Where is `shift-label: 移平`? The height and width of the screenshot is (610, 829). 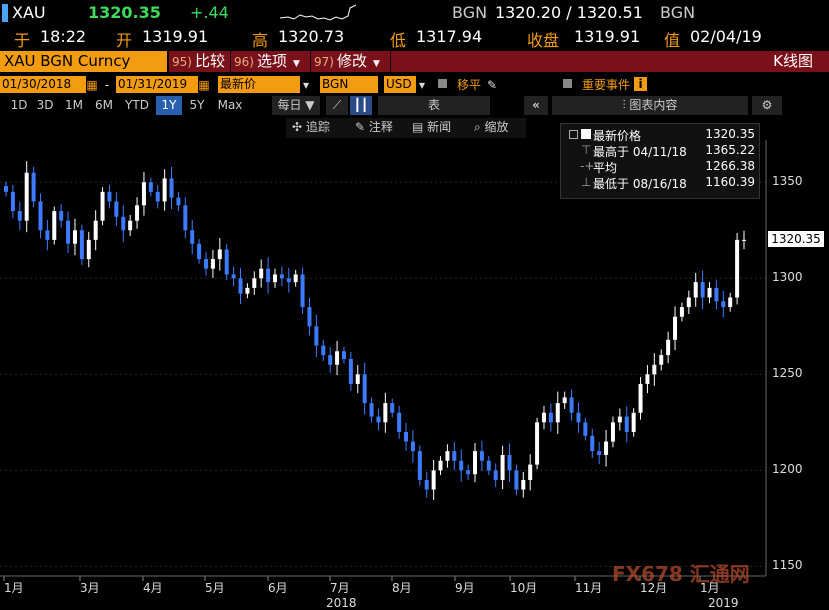 shift-label: 移平 is located at coordinates (468, 85).